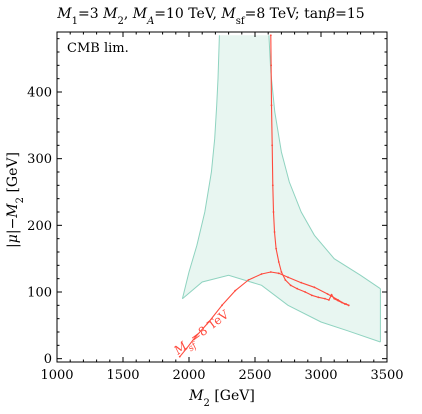 Image resolution: width=422 pixels, height=414 pixels. What do you see at coordinates (48, 359) in the screenshot?
I see `y-tick-label: 0` at bounding box center [48, 359].